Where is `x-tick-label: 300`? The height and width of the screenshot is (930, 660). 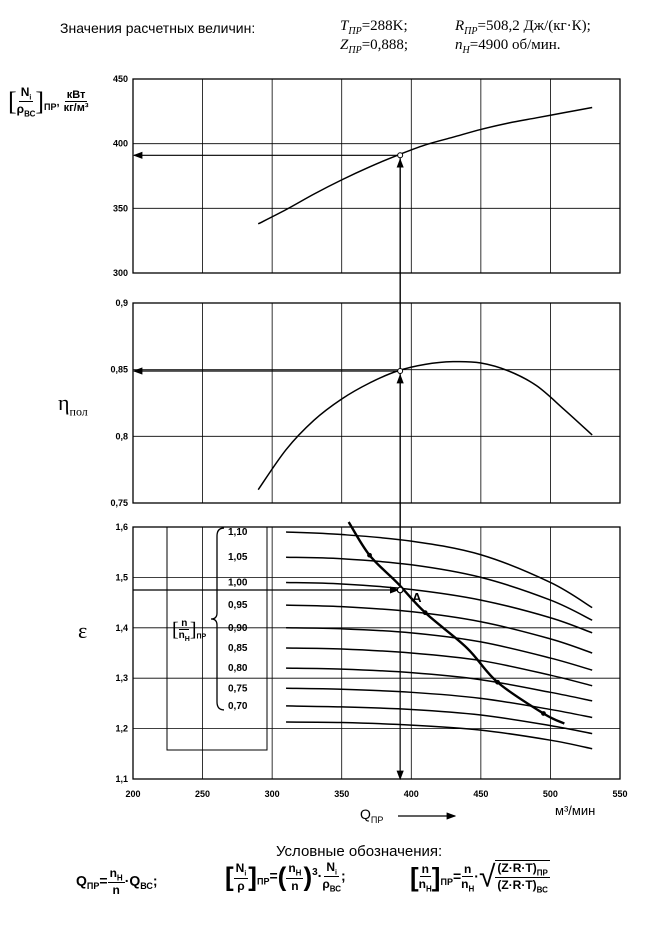 x-tick-label: 300 is located at coordinates (272, 794).